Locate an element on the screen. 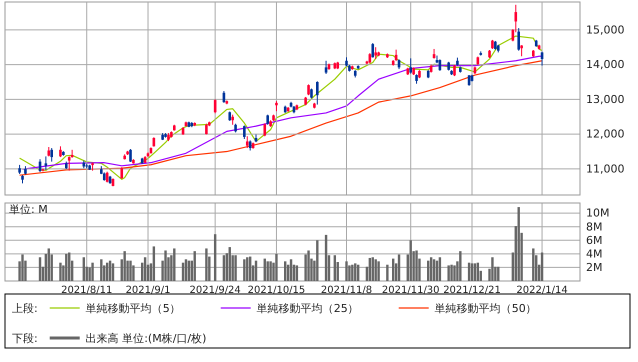  legend-label: 出来高 単位:(M株/口/枚) is located at coordinates (146, 338).